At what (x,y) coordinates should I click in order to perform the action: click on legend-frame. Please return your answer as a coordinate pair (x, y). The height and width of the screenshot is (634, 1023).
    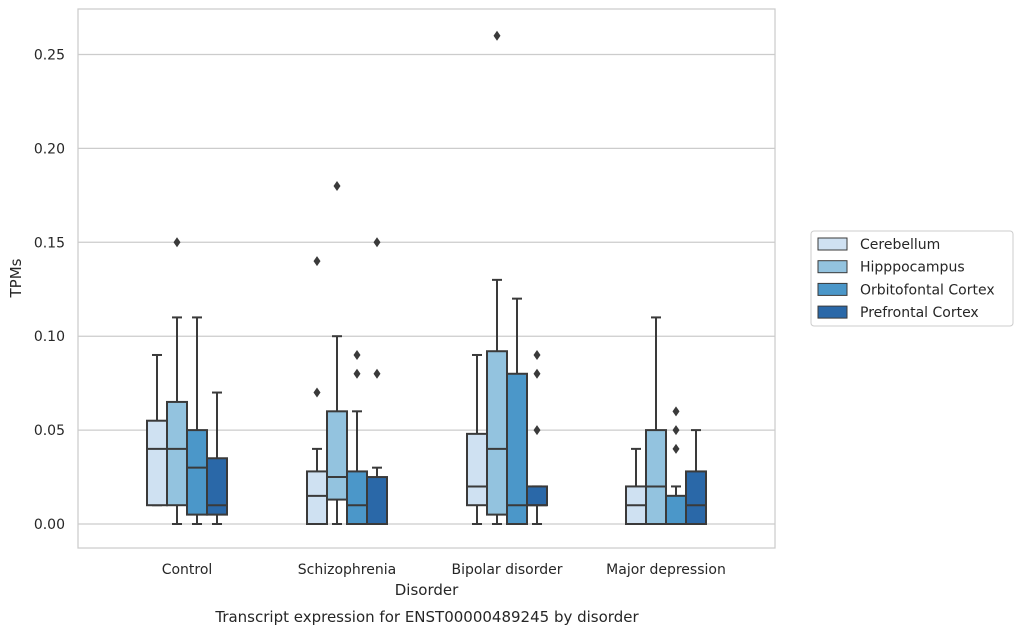
    Looking at the image, I should click on (912, 278).